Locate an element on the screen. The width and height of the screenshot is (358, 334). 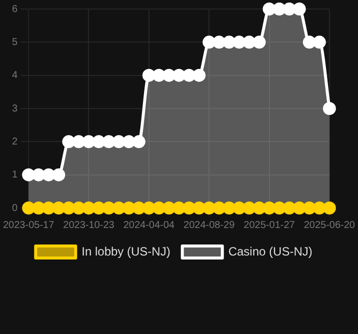
y-tick-label: 1 is located at coordinates (15, 175).